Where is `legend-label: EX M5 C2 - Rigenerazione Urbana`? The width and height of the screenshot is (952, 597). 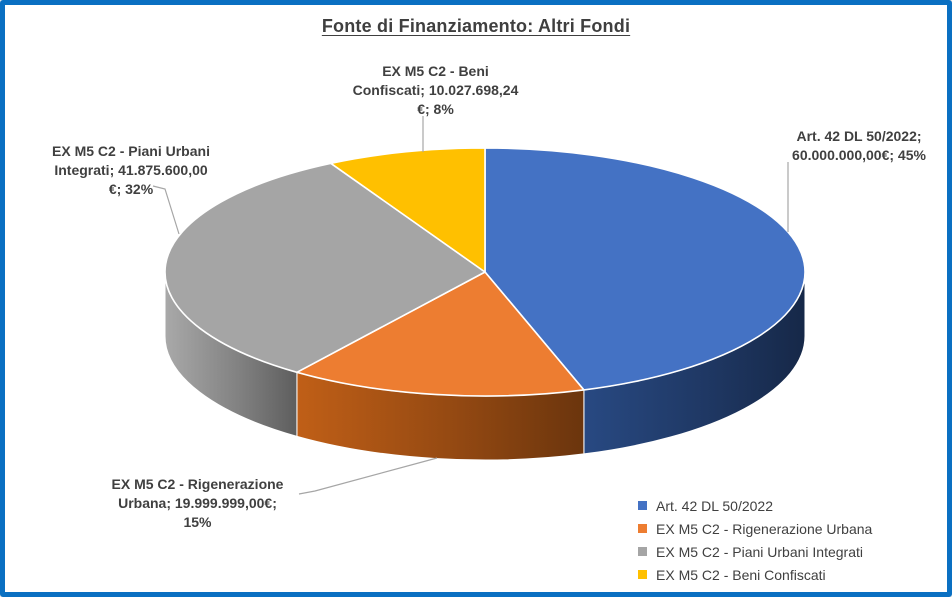 legend-label: EX M5 C2 - Rigenerazione Urbana is located at coordinates (764, 528).